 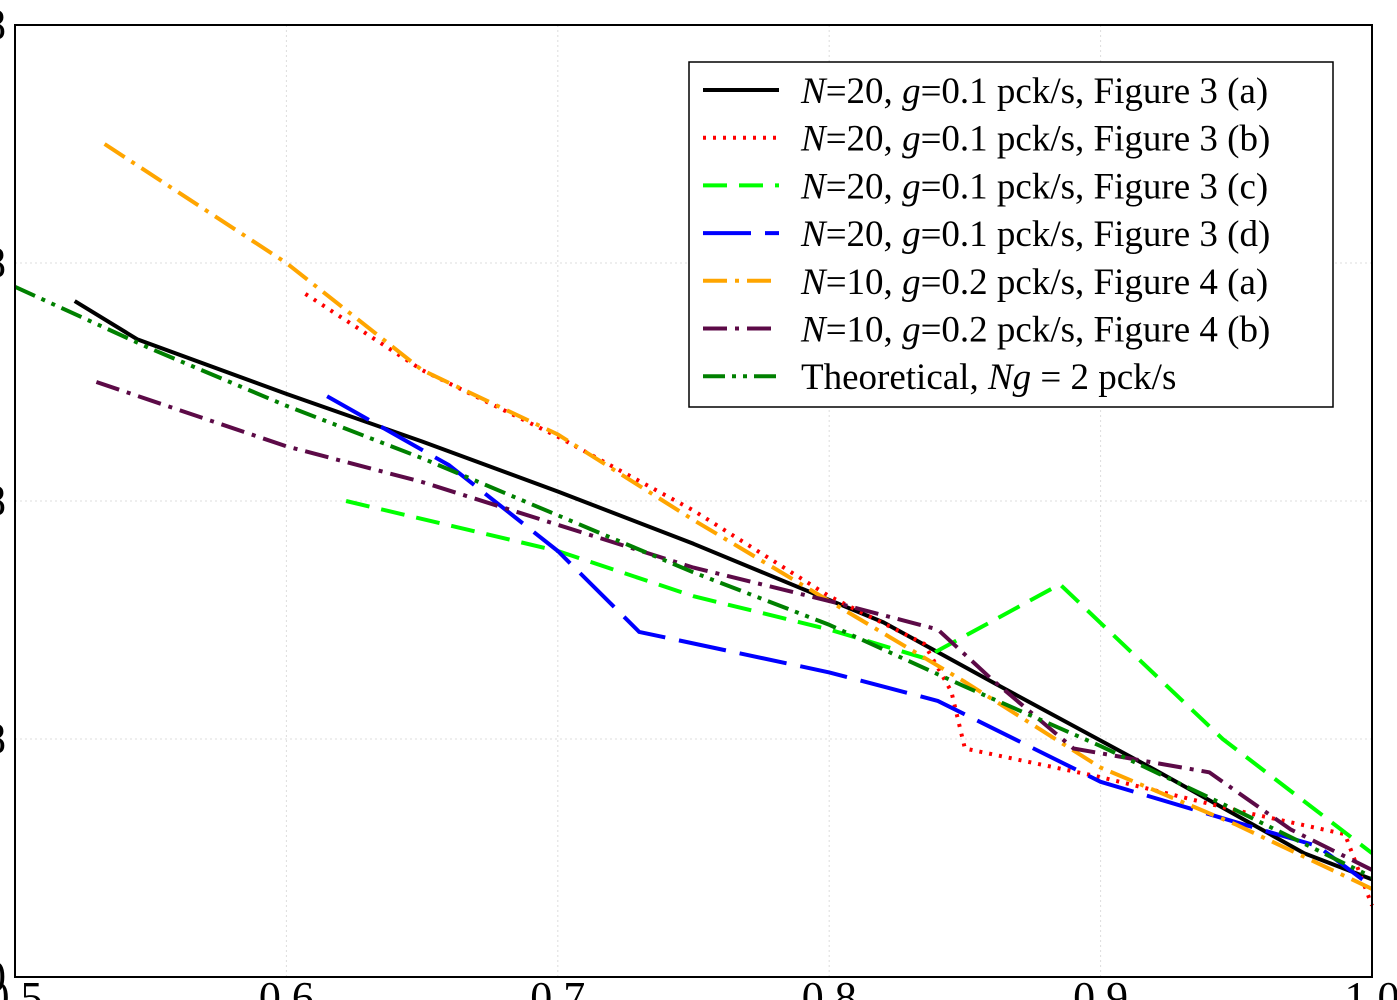 What do you see at coordinates (3, 976) in the screenshot?
I see `y-tick-label: 0` at bounding box center [3, 976].